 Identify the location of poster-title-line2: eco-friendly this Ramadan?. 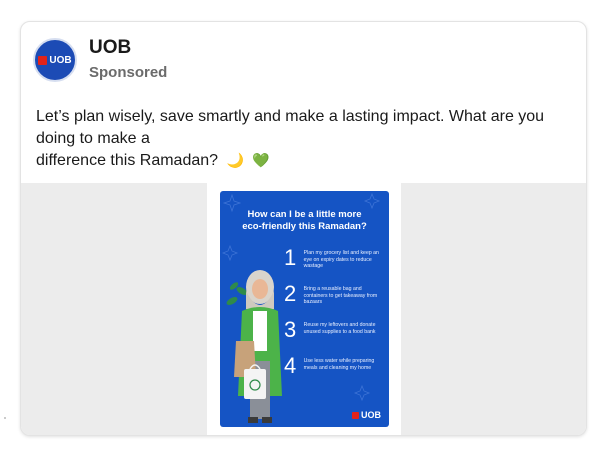
(304, 226).